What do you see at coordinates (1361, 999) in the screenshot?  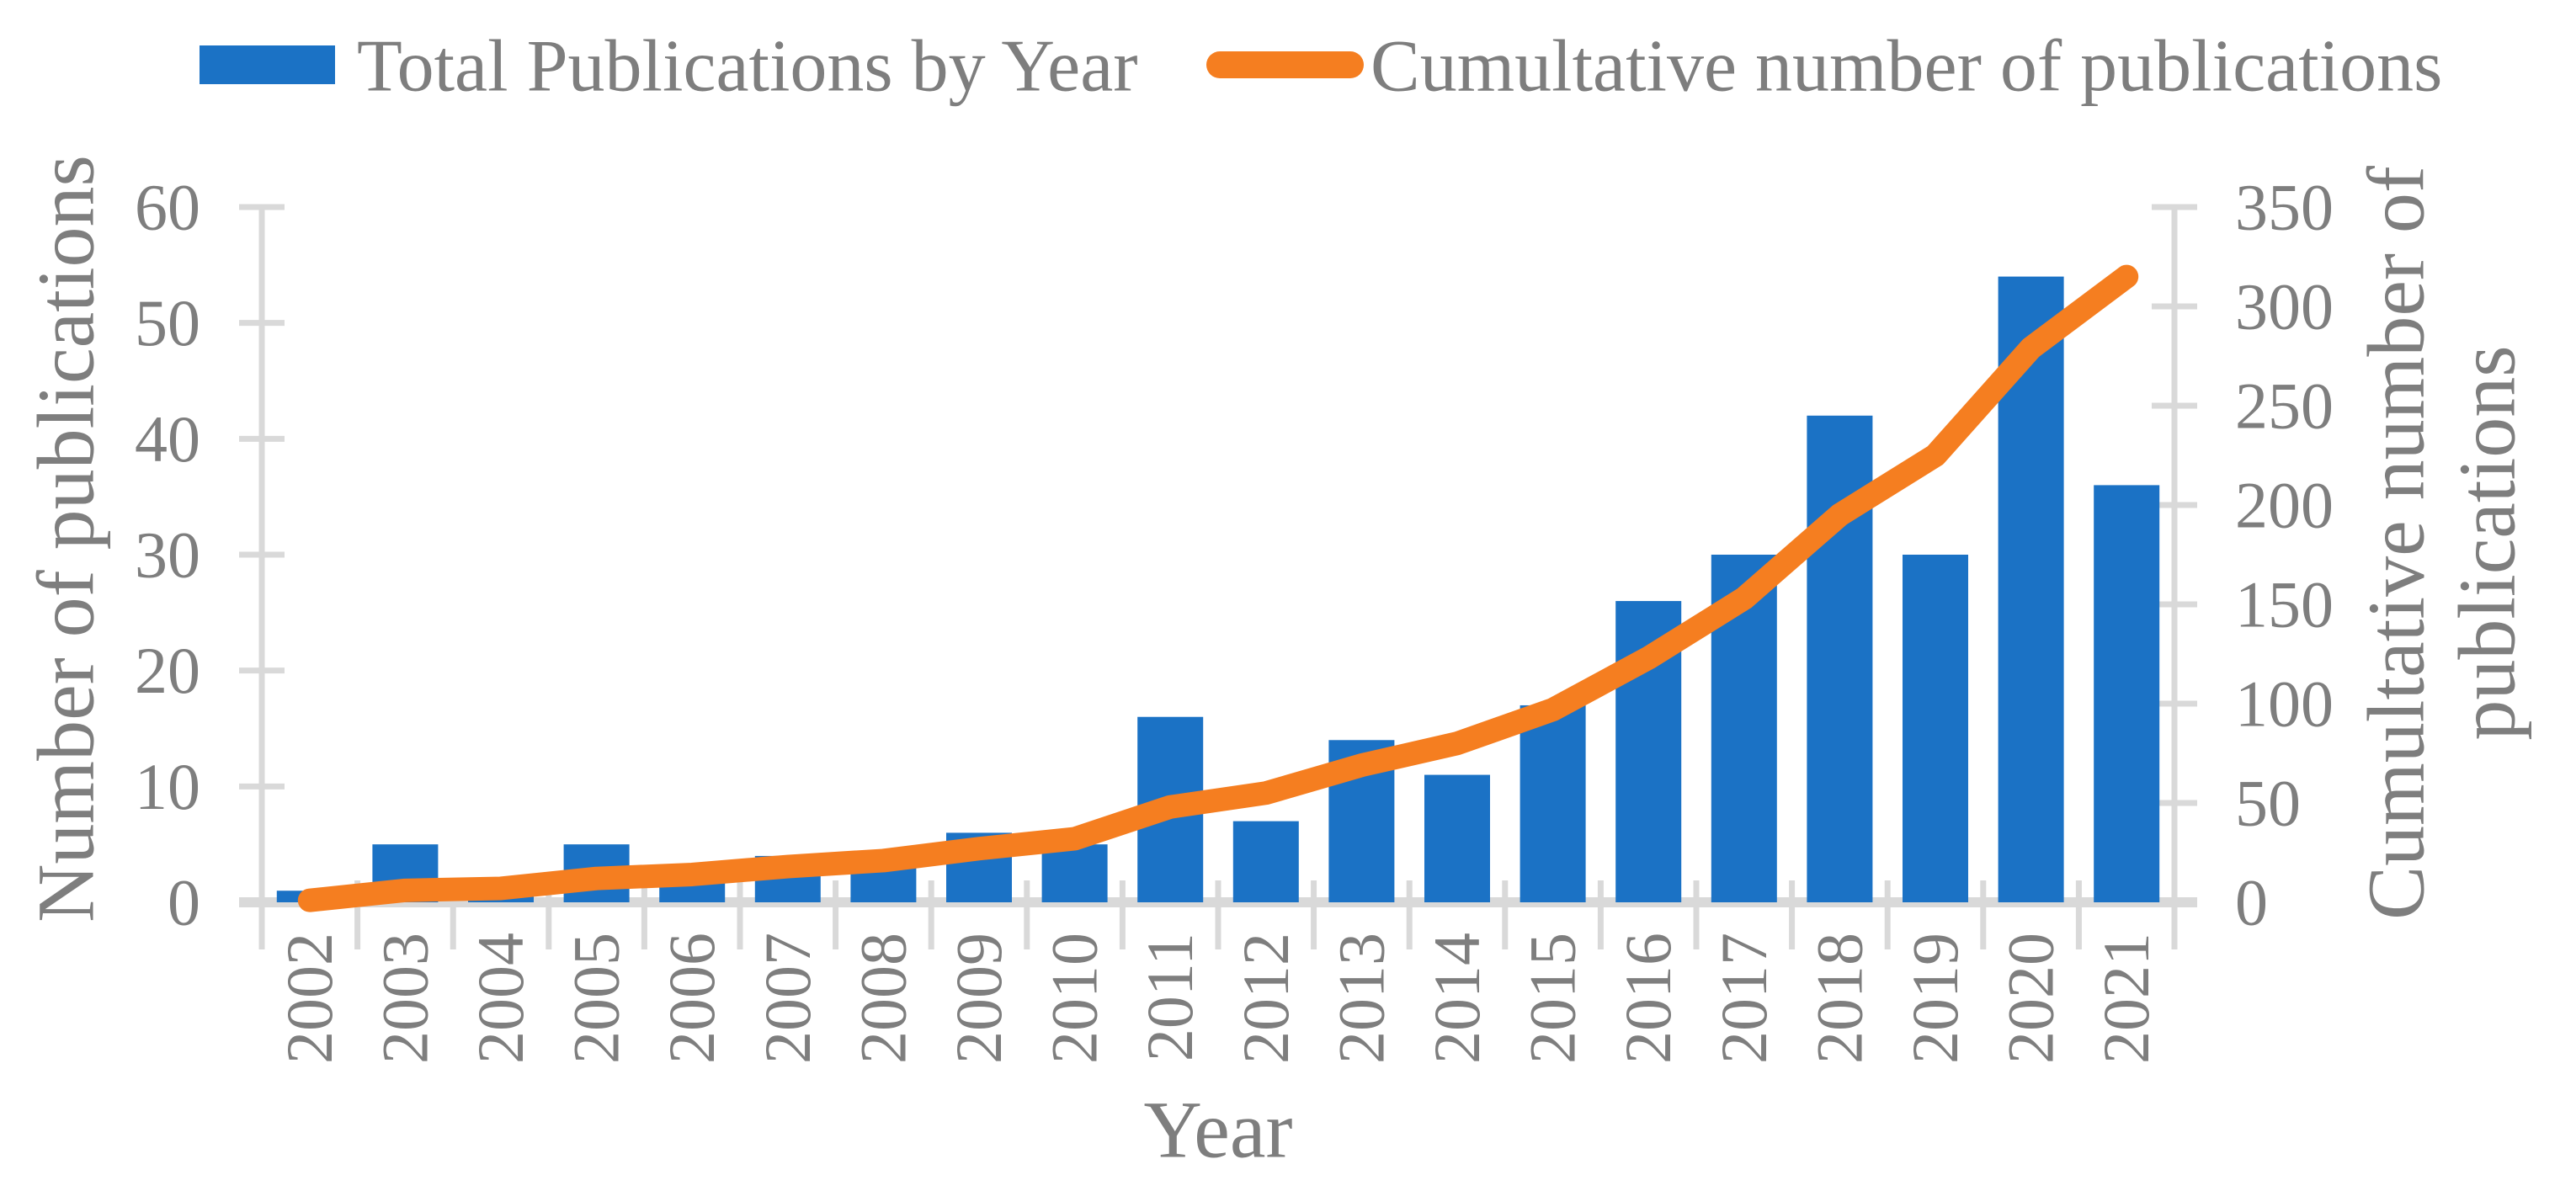 I see `year-label-2013: 2013` at bounding box center [1361, 999].